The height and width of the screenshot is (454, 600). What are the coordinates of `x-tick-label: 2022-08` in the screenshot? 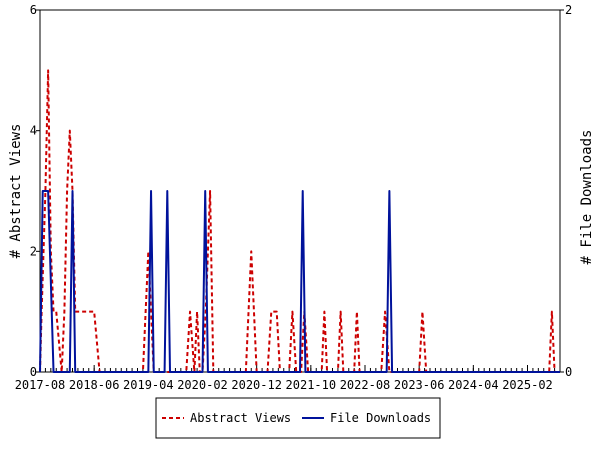 It's located at (365, 385).